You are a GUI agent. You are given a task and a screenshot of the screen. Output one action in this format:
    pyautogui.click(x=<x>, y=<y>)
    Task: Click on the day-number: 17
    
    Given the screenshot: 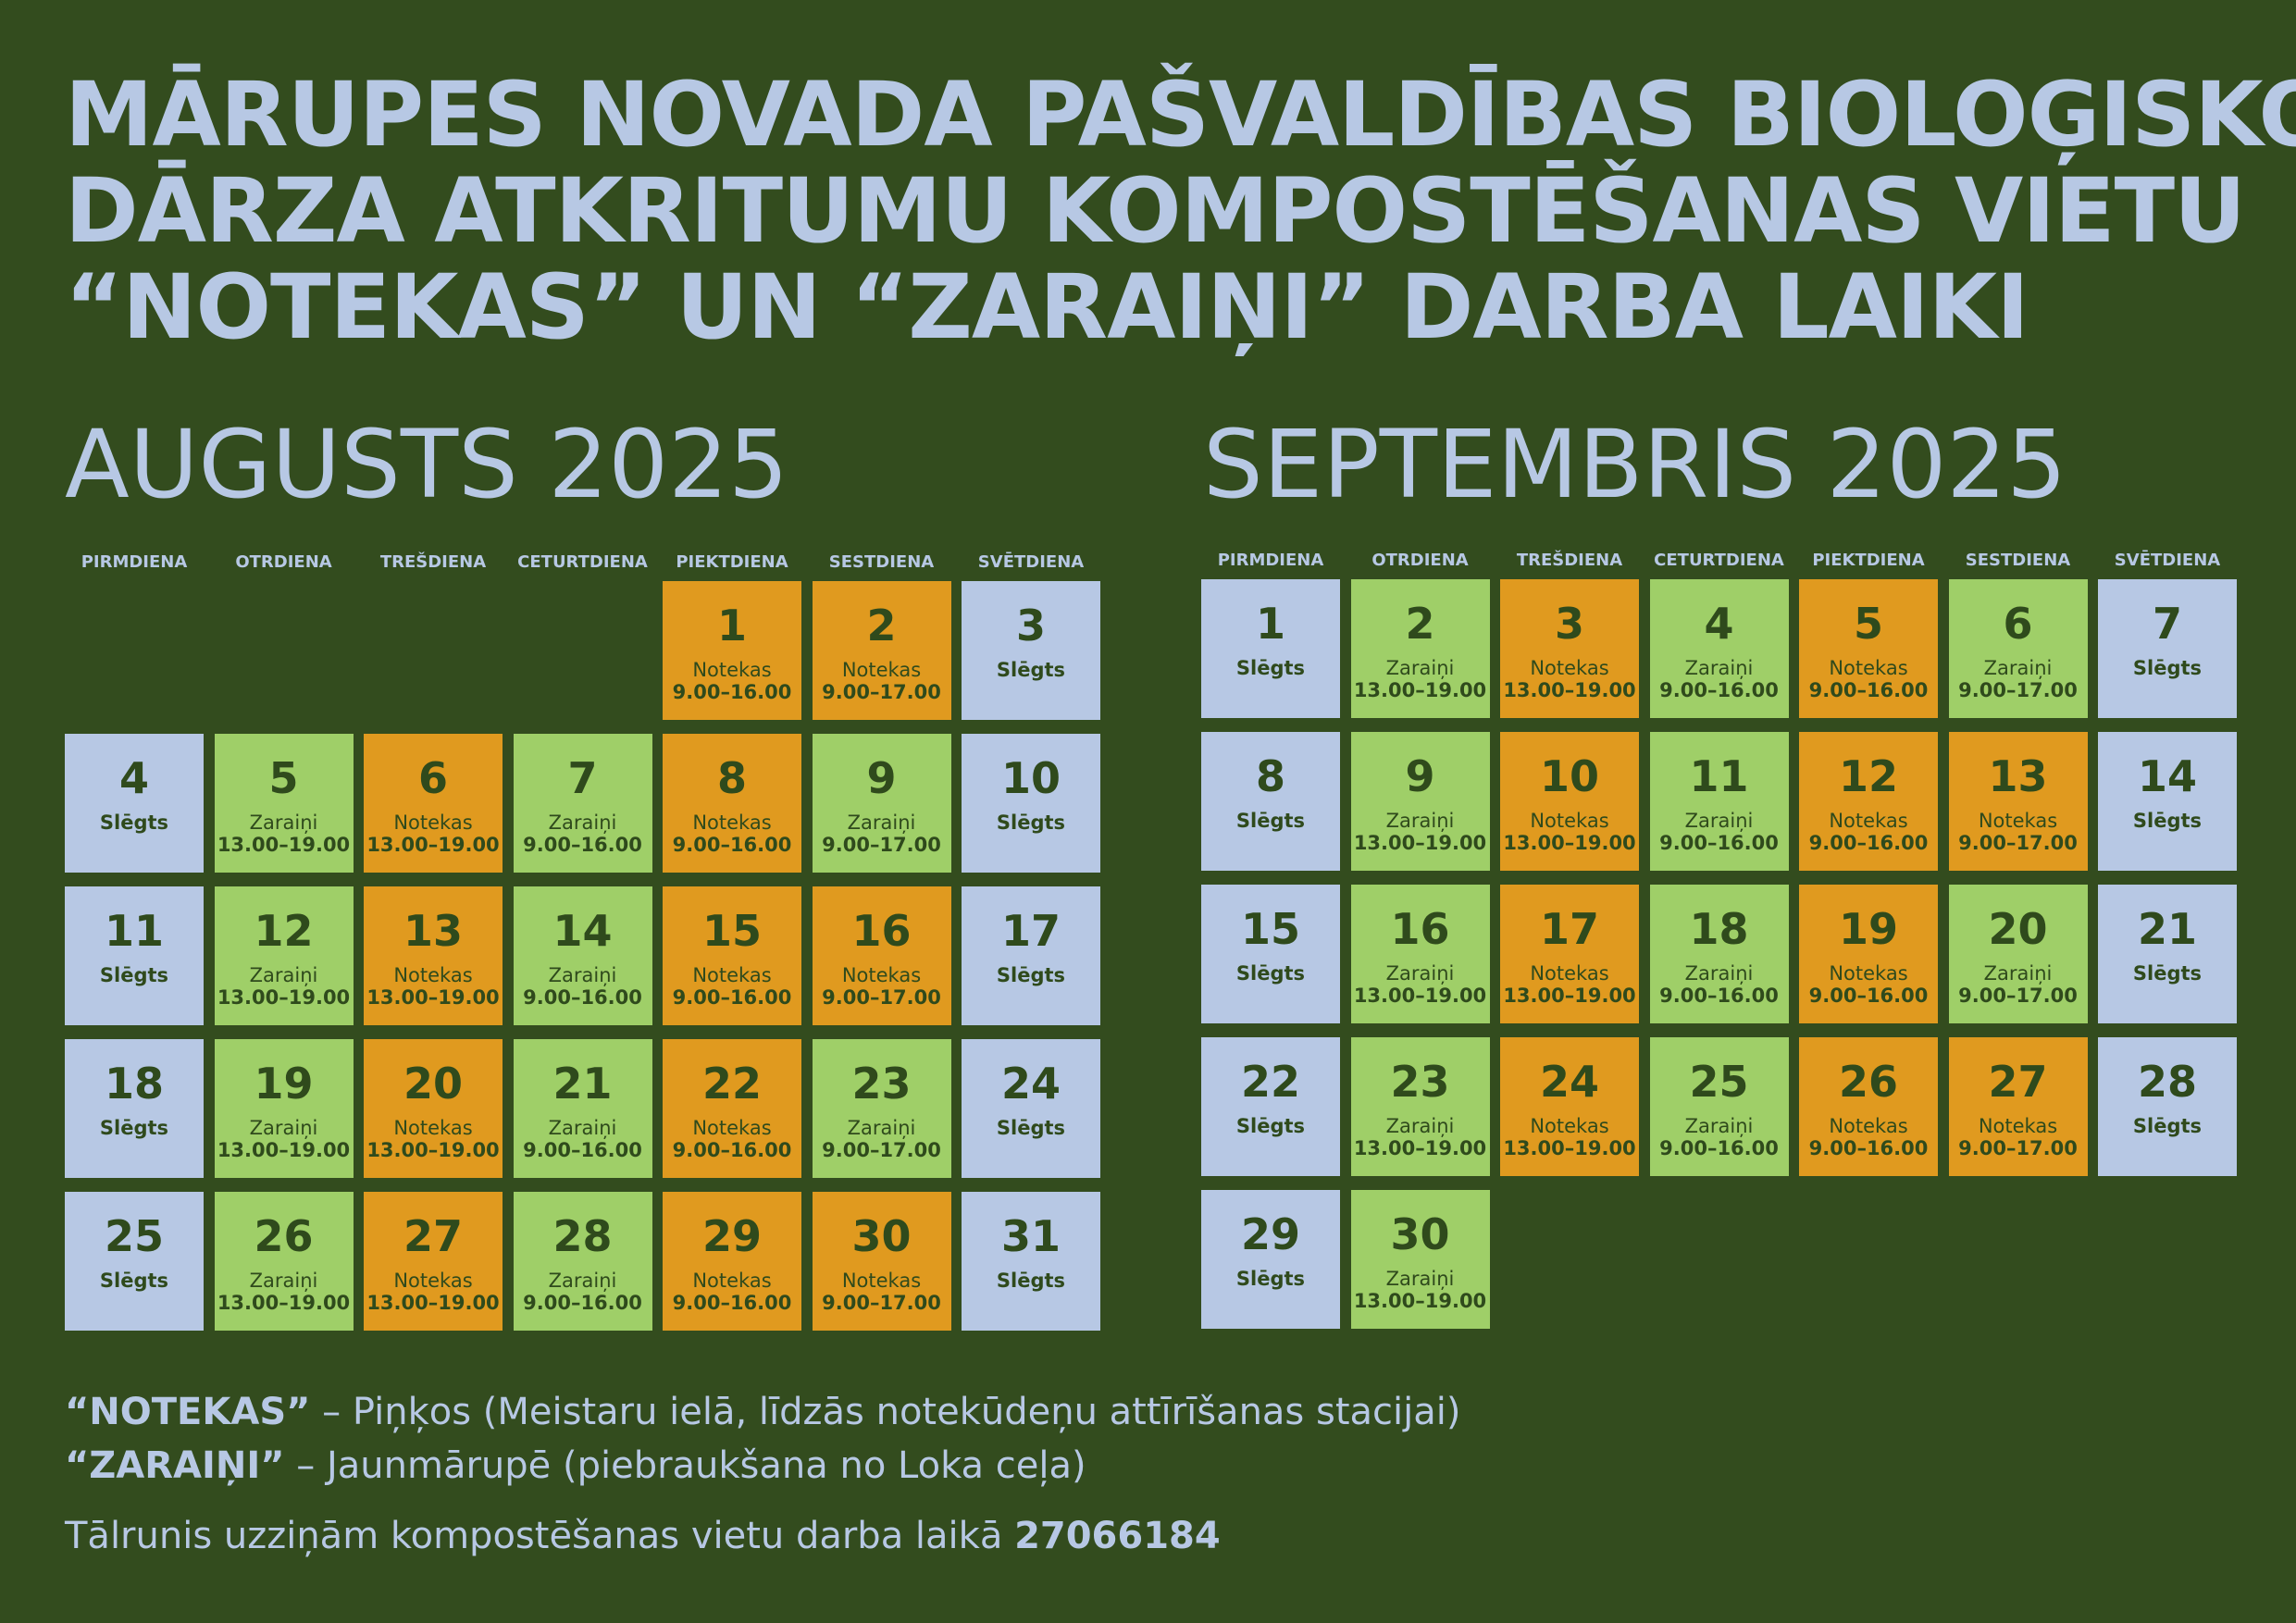 What is the action you would take?
    pyautogui.click(x=1569, y=929)
    